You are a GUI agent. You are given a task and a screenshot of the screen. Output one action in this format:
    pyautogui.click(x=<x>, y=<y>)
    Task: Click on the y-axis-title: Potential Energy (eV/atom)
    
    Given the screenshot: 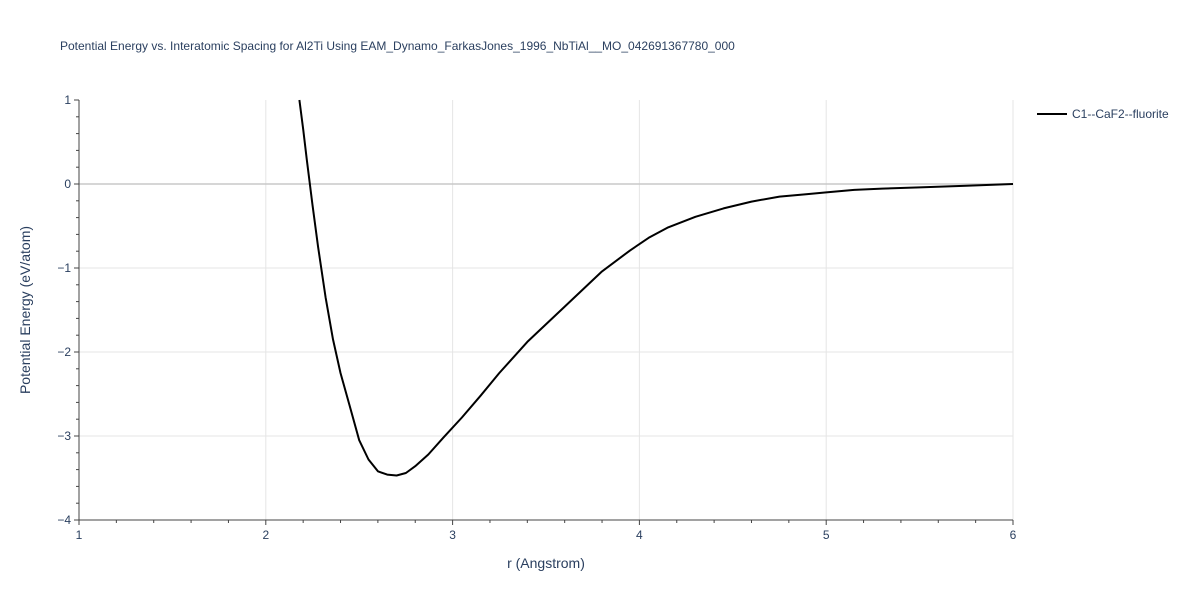 What is the action you would take?
    pyautogui.click(x=25, y=310)
    